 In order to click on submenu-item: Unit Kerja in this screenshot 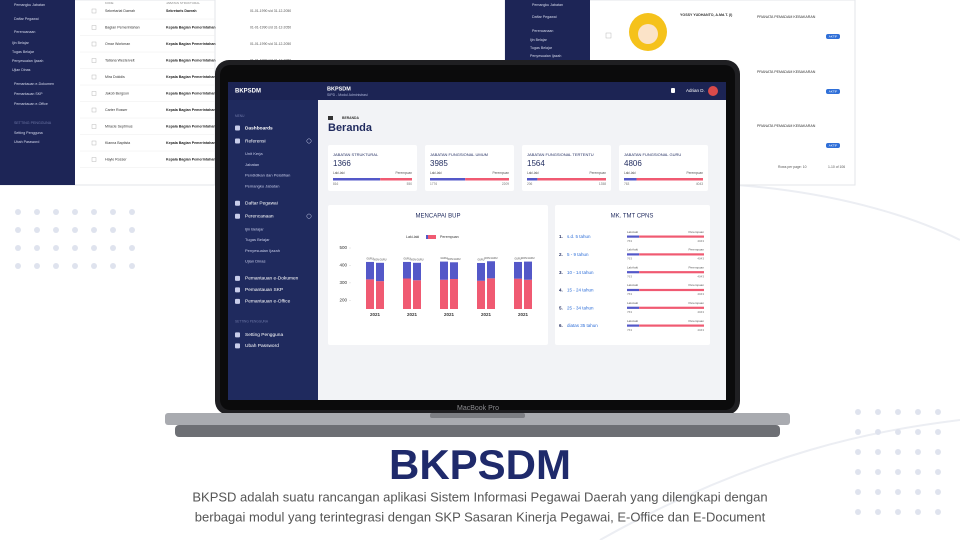, I will do `click(254, 153)`.